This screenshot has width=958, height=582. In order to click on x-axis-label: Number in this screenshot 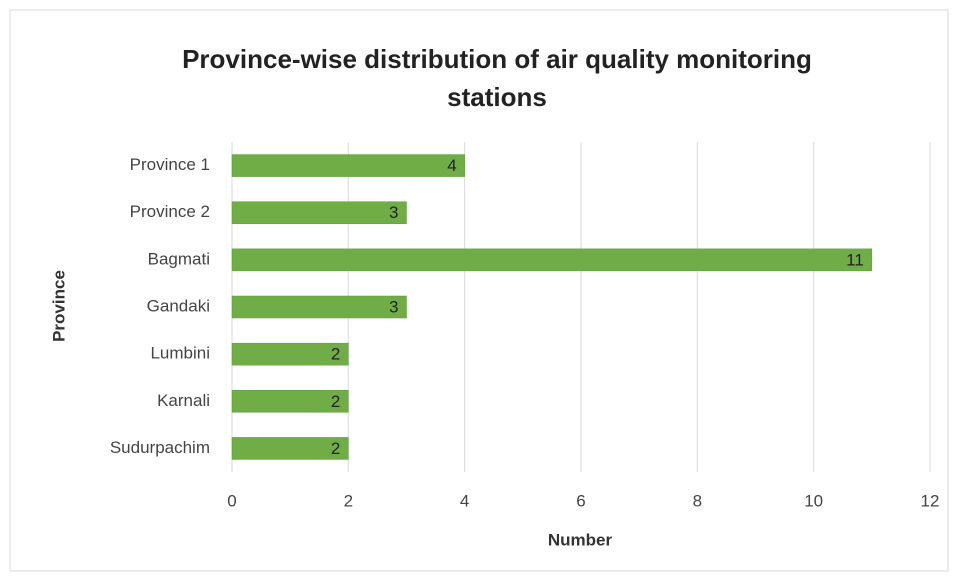, I will do `click(580, 539)`.